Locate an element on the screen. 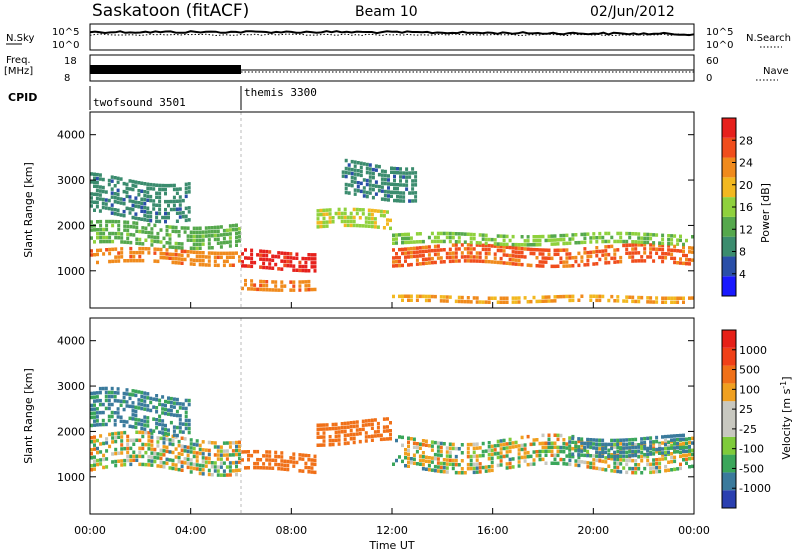  vel-cbar-tick-label: 500 is located at coordinates (749, 370).